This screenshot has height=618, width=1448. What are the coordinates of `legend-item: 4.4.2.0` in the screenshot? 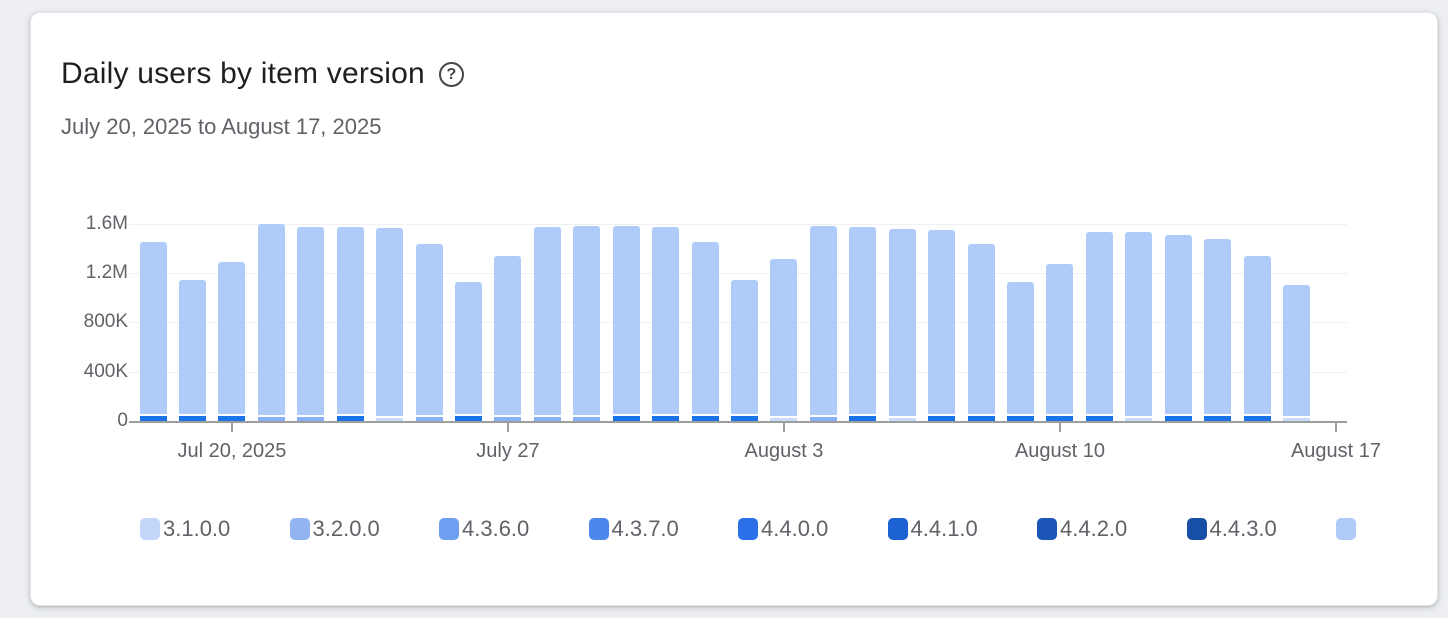 It's located at (1082, 529).